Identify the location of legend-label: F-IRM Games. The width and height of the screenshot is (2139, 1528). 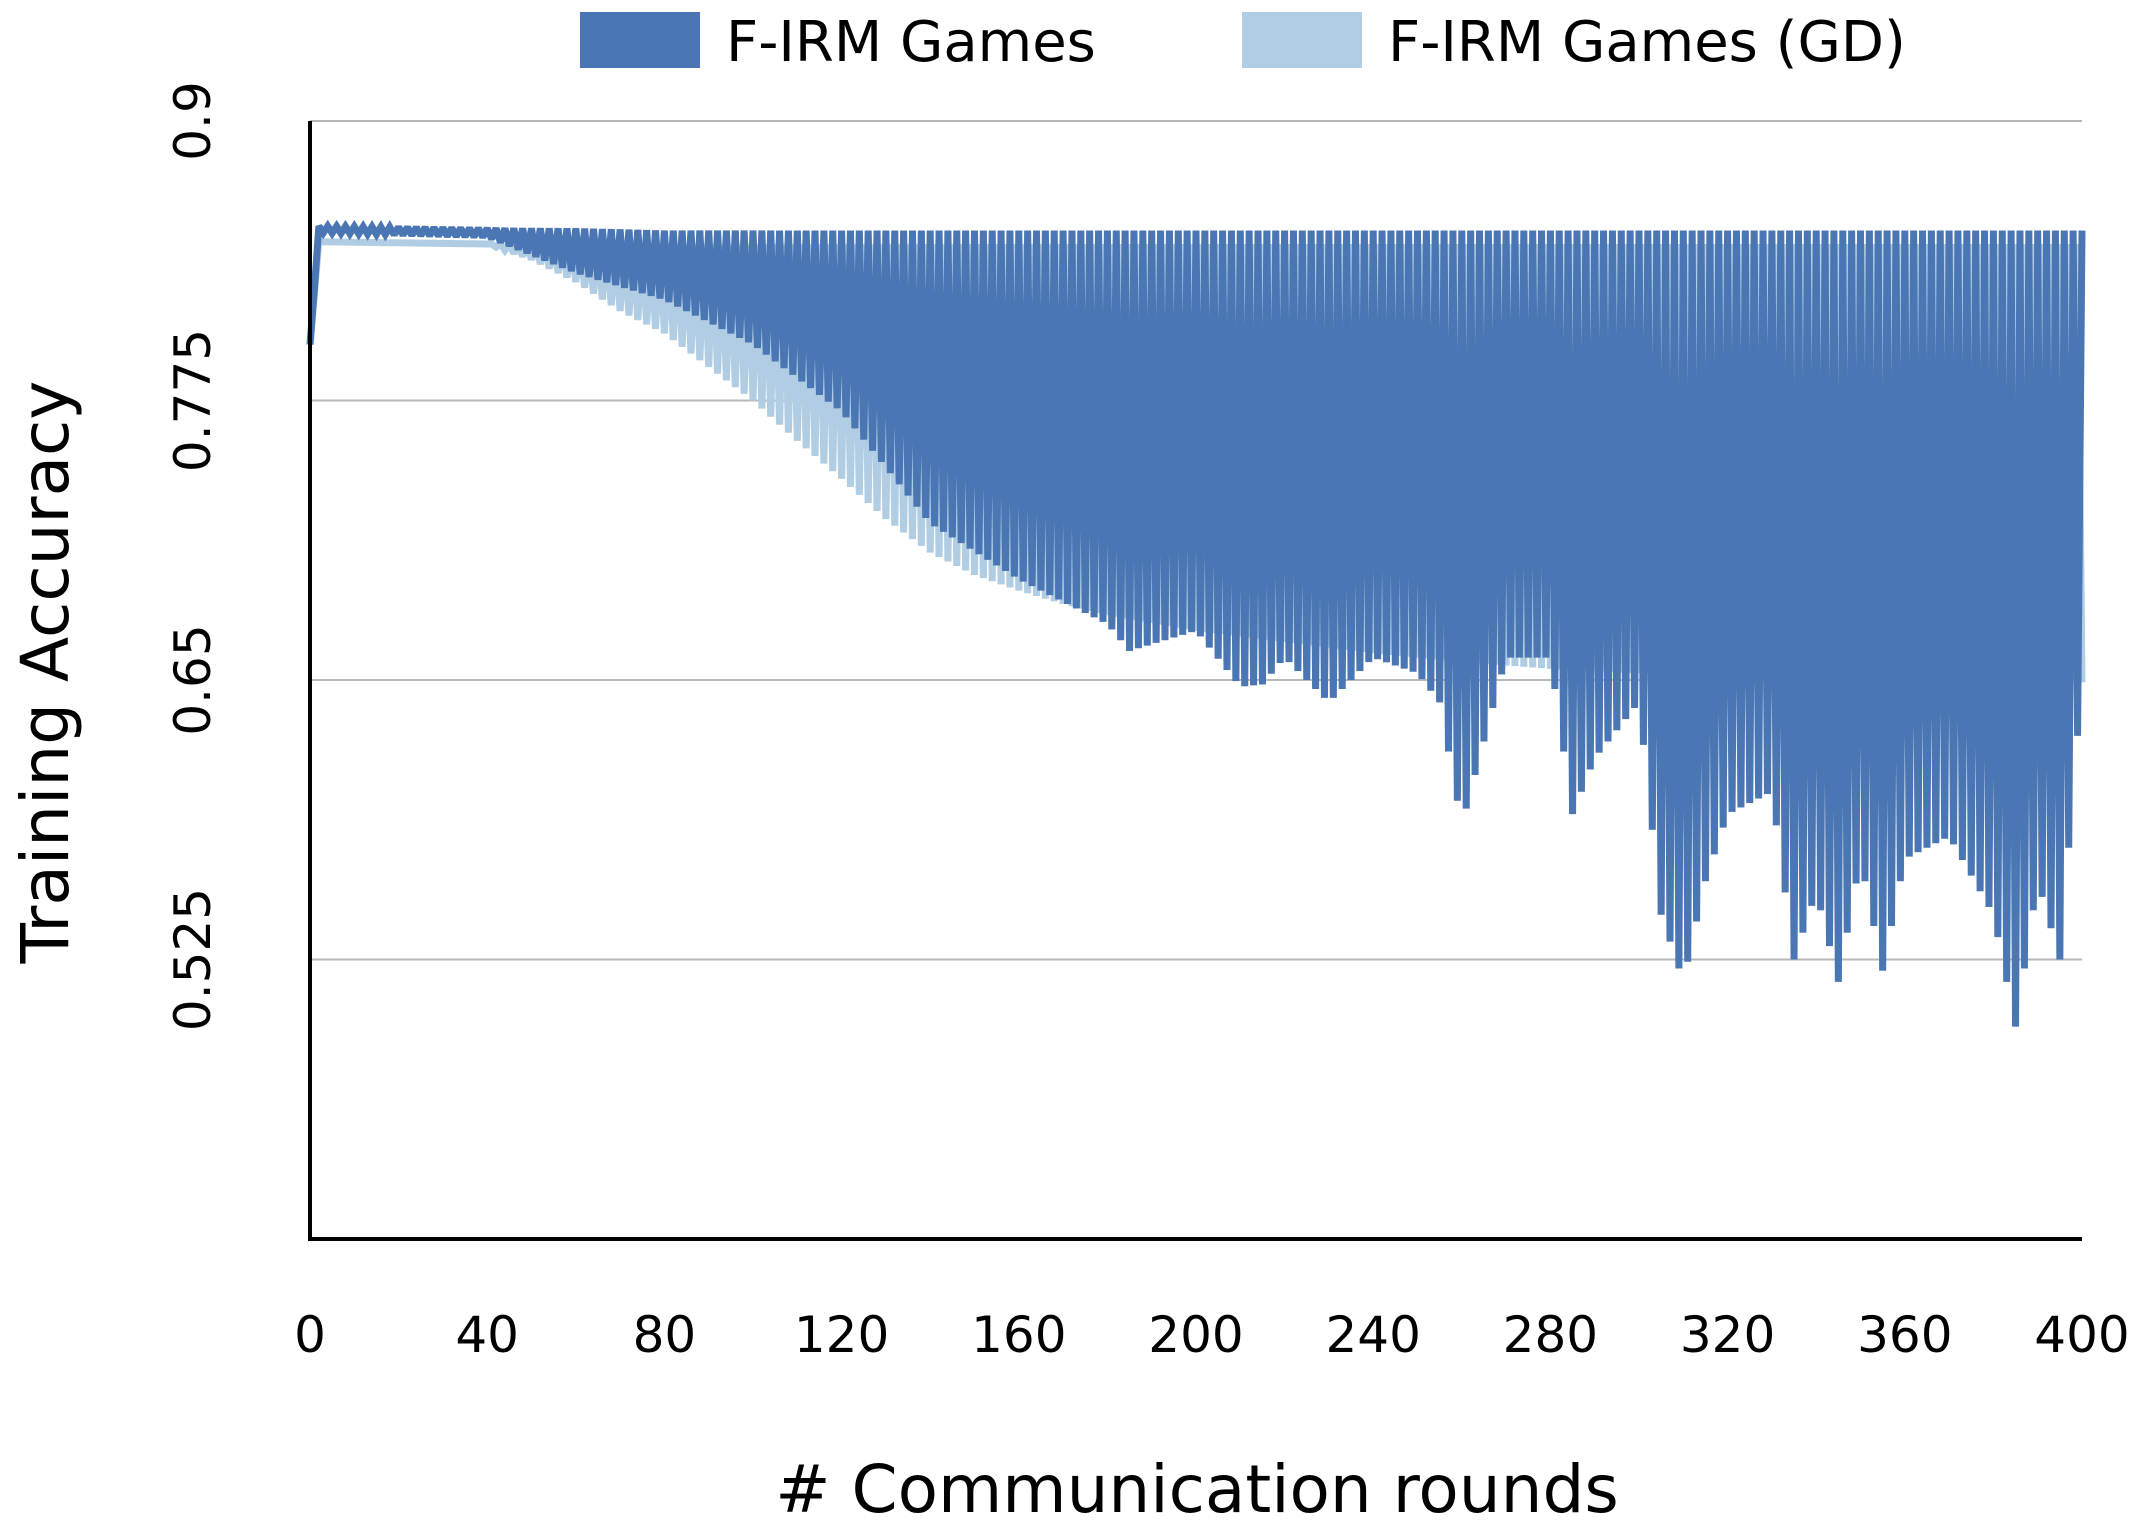
(911, 42).